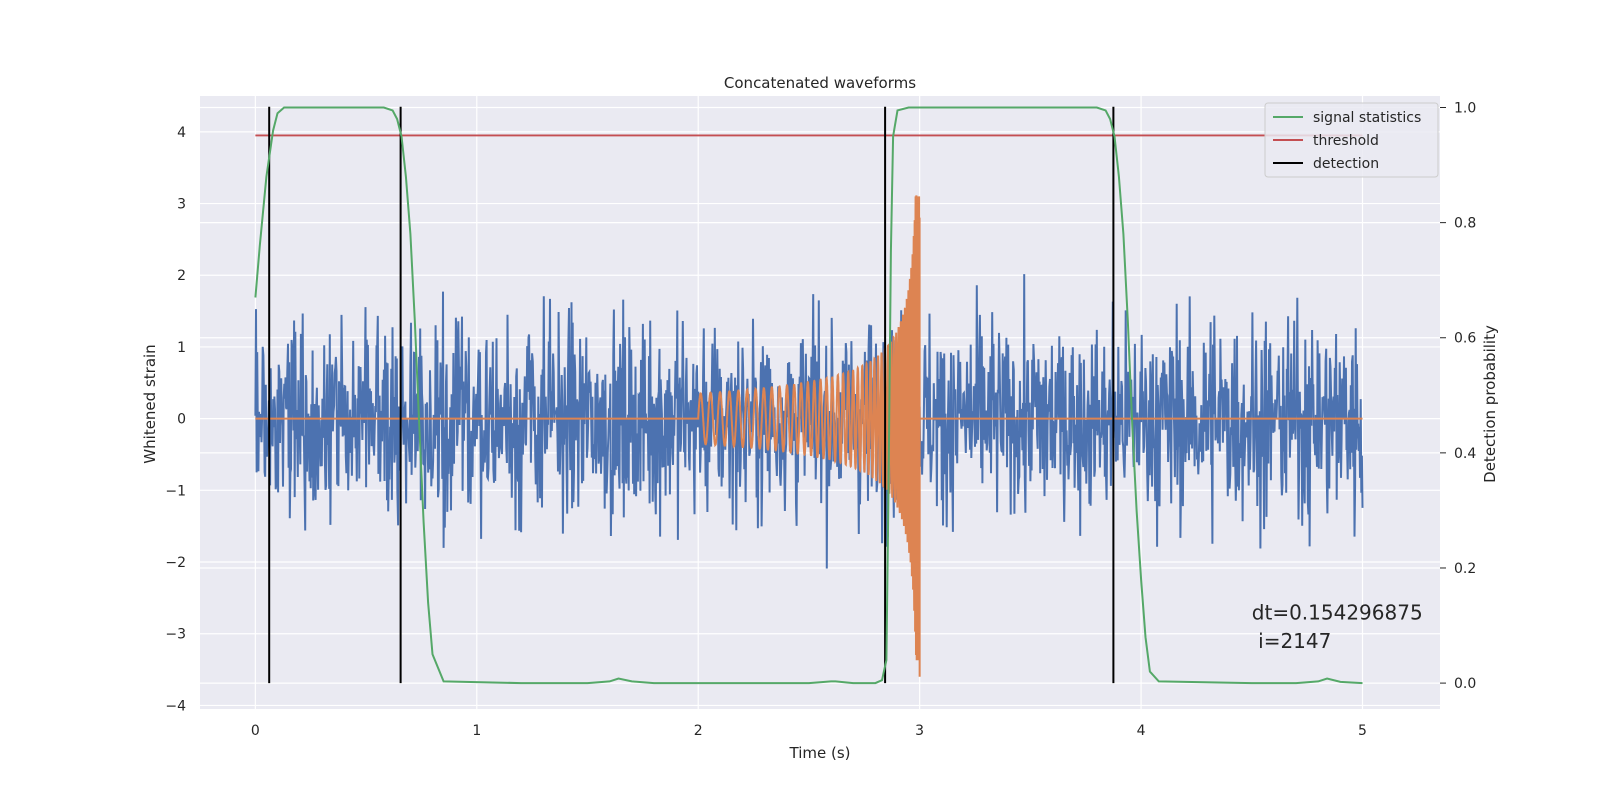 The image size is (1600, 800). What do you see at coordinates (820, 753) in the screenshot?
I see `x-axis-label: Time (s)` at bounding box center [820, 753].